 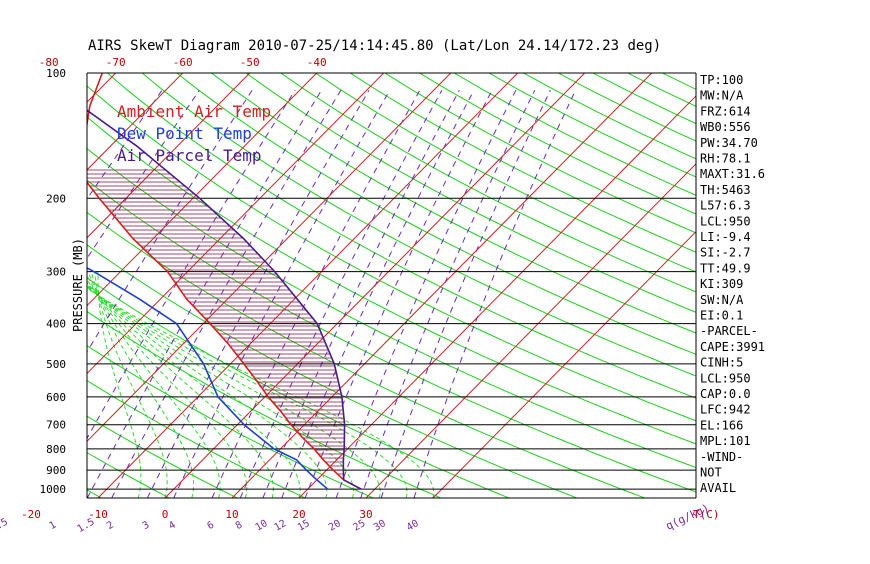 I want to click on top-temp-tick-label: -70, so click(x=116, y=62).